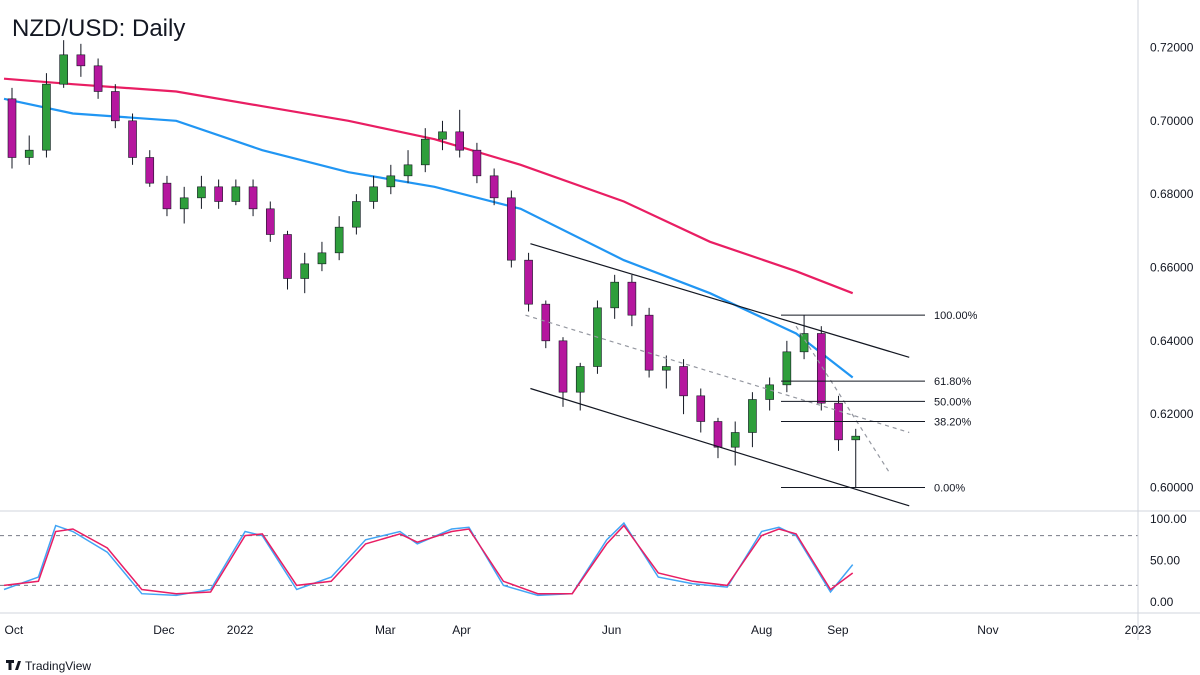  I want to click on time-tick-label: Nov, so click(987, 630).